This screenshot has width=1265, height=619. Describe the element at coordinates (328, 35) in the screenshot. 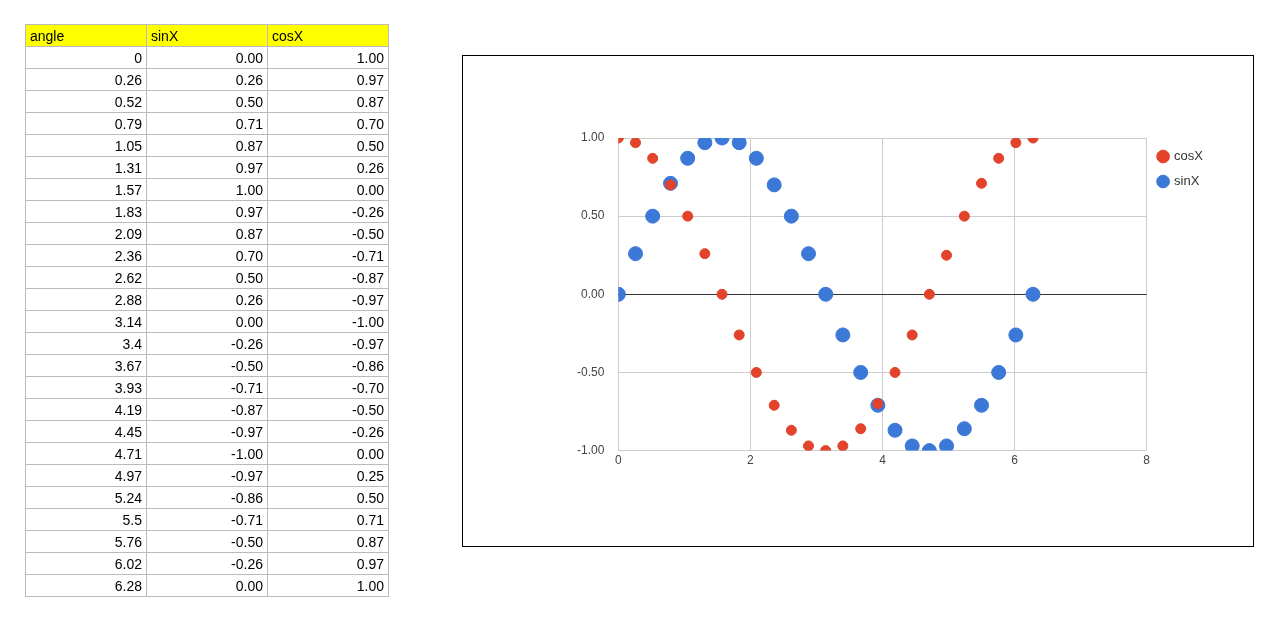

I see `text: cosX` at that location.